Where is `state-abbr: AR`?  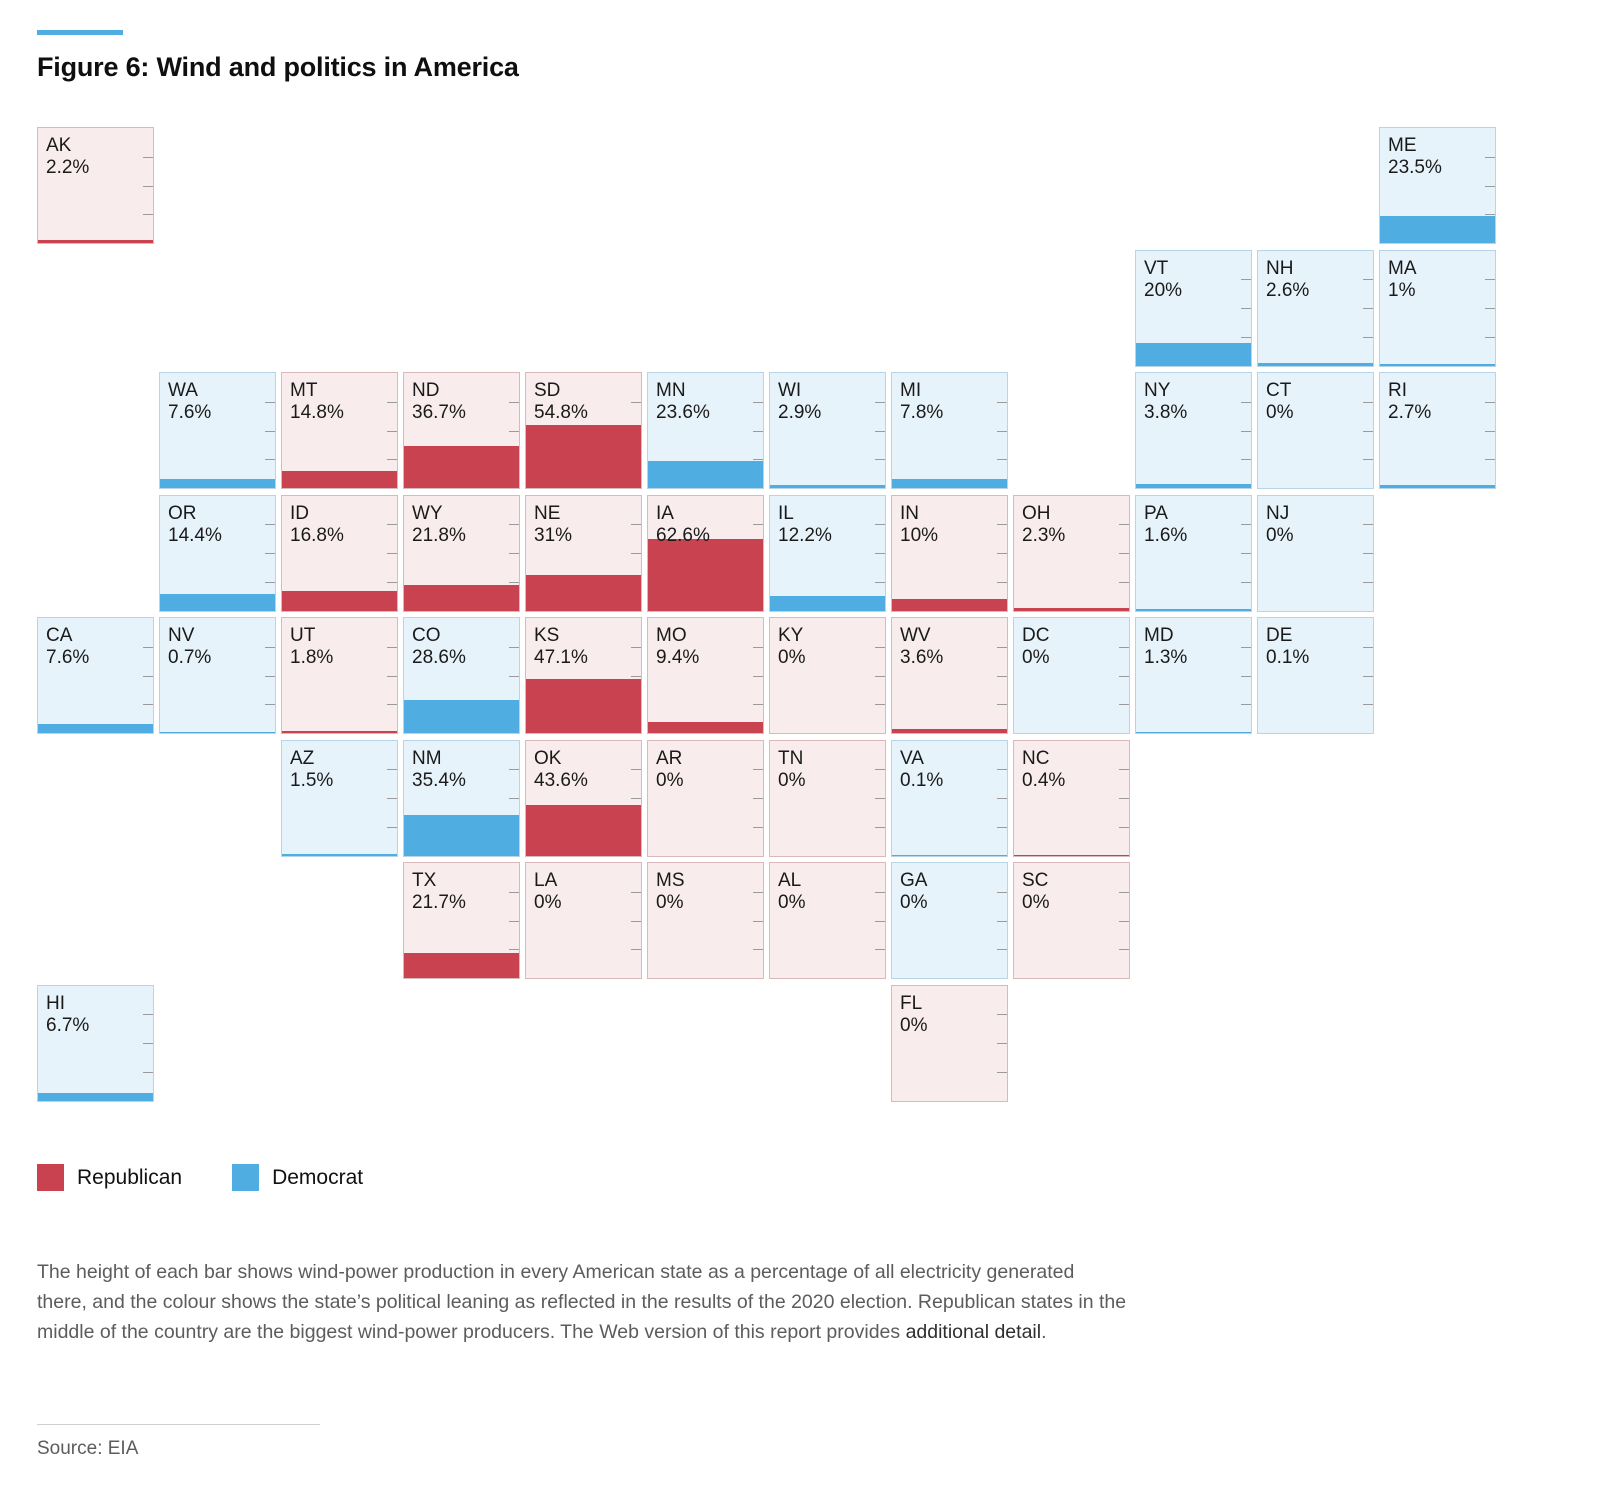
state-abbr: AR is located at coordinates (669, 758).